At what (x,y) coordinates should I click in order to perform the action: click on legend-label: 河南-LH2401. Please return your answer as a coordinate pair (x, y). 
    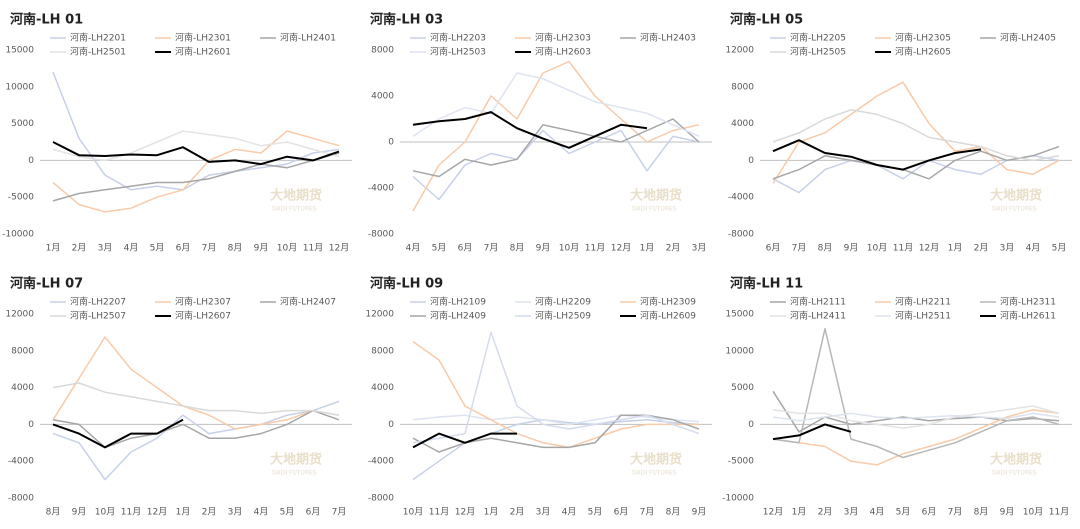
    Looking at the image, I should click on (308, 38).